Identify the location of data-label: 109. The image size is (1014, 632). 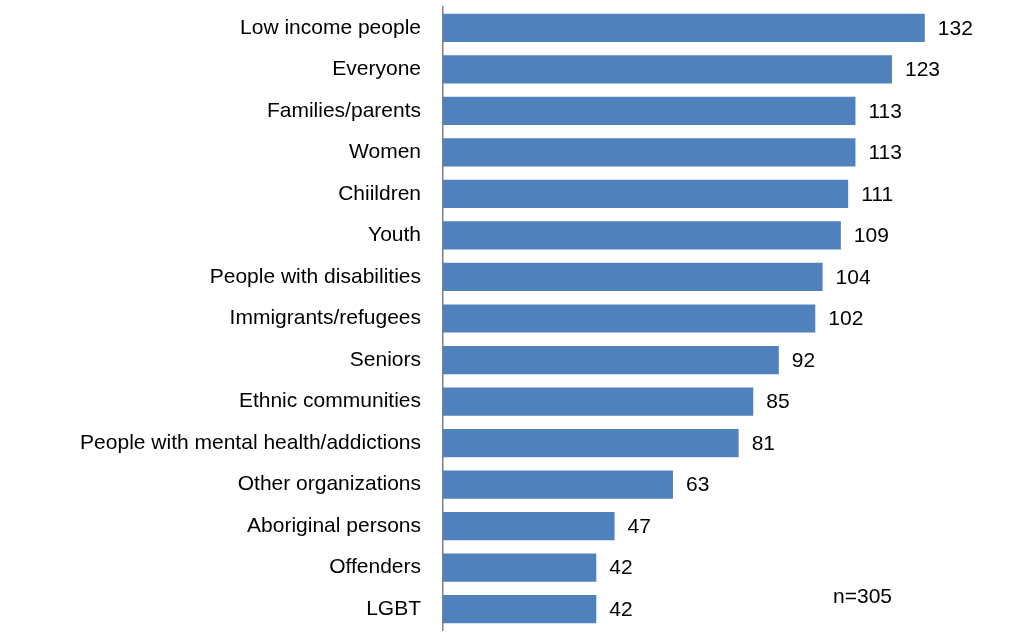
(871, 235).